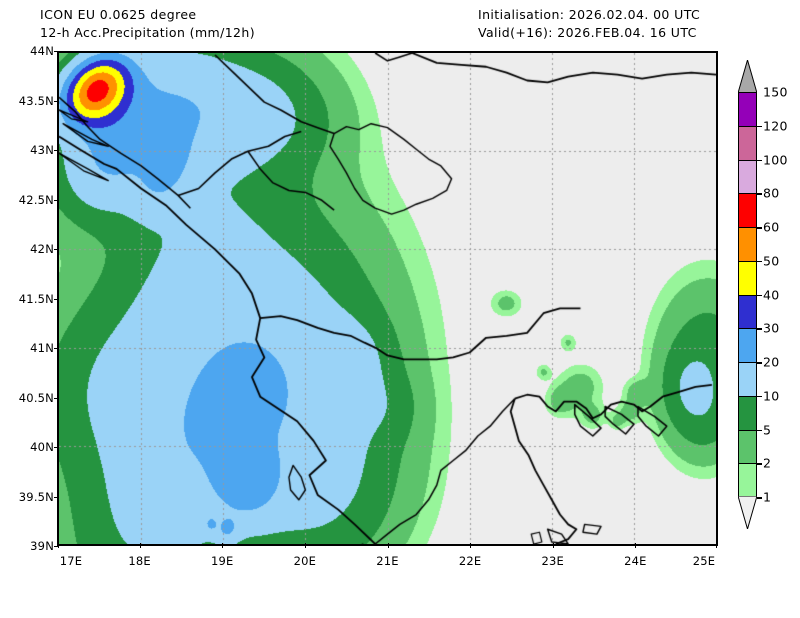 The height and width of the screenshot is (618, 800). What do you see at coordinates (36, 496) in the screenshot?
I see `latitude-tick-label: 39.5N` at bounding box center [36, 496].